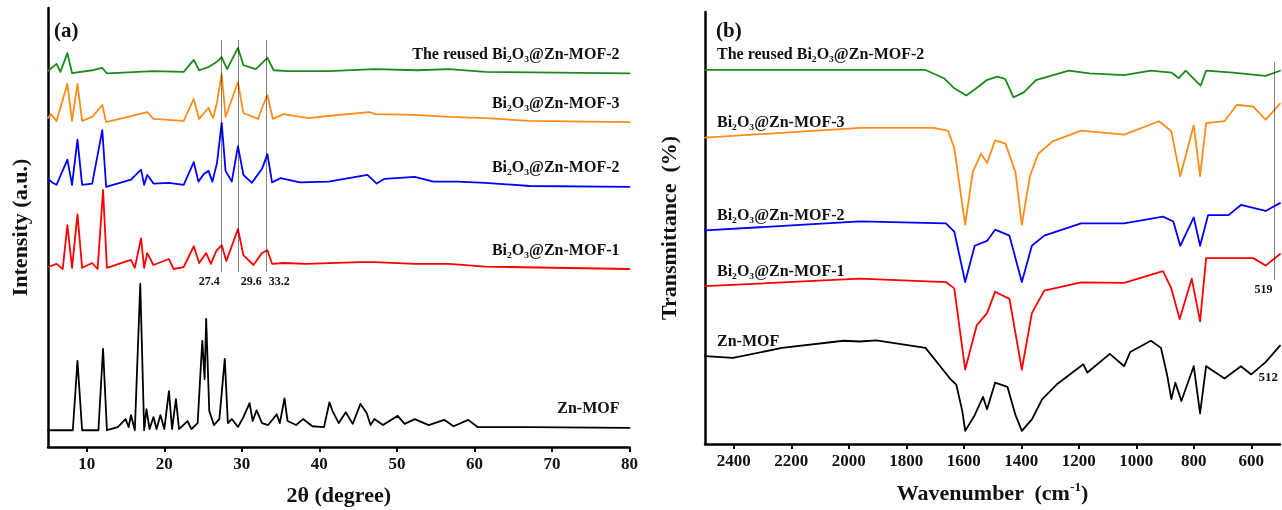  I want to click on ref-line-label: 519, so click(1263, 289).